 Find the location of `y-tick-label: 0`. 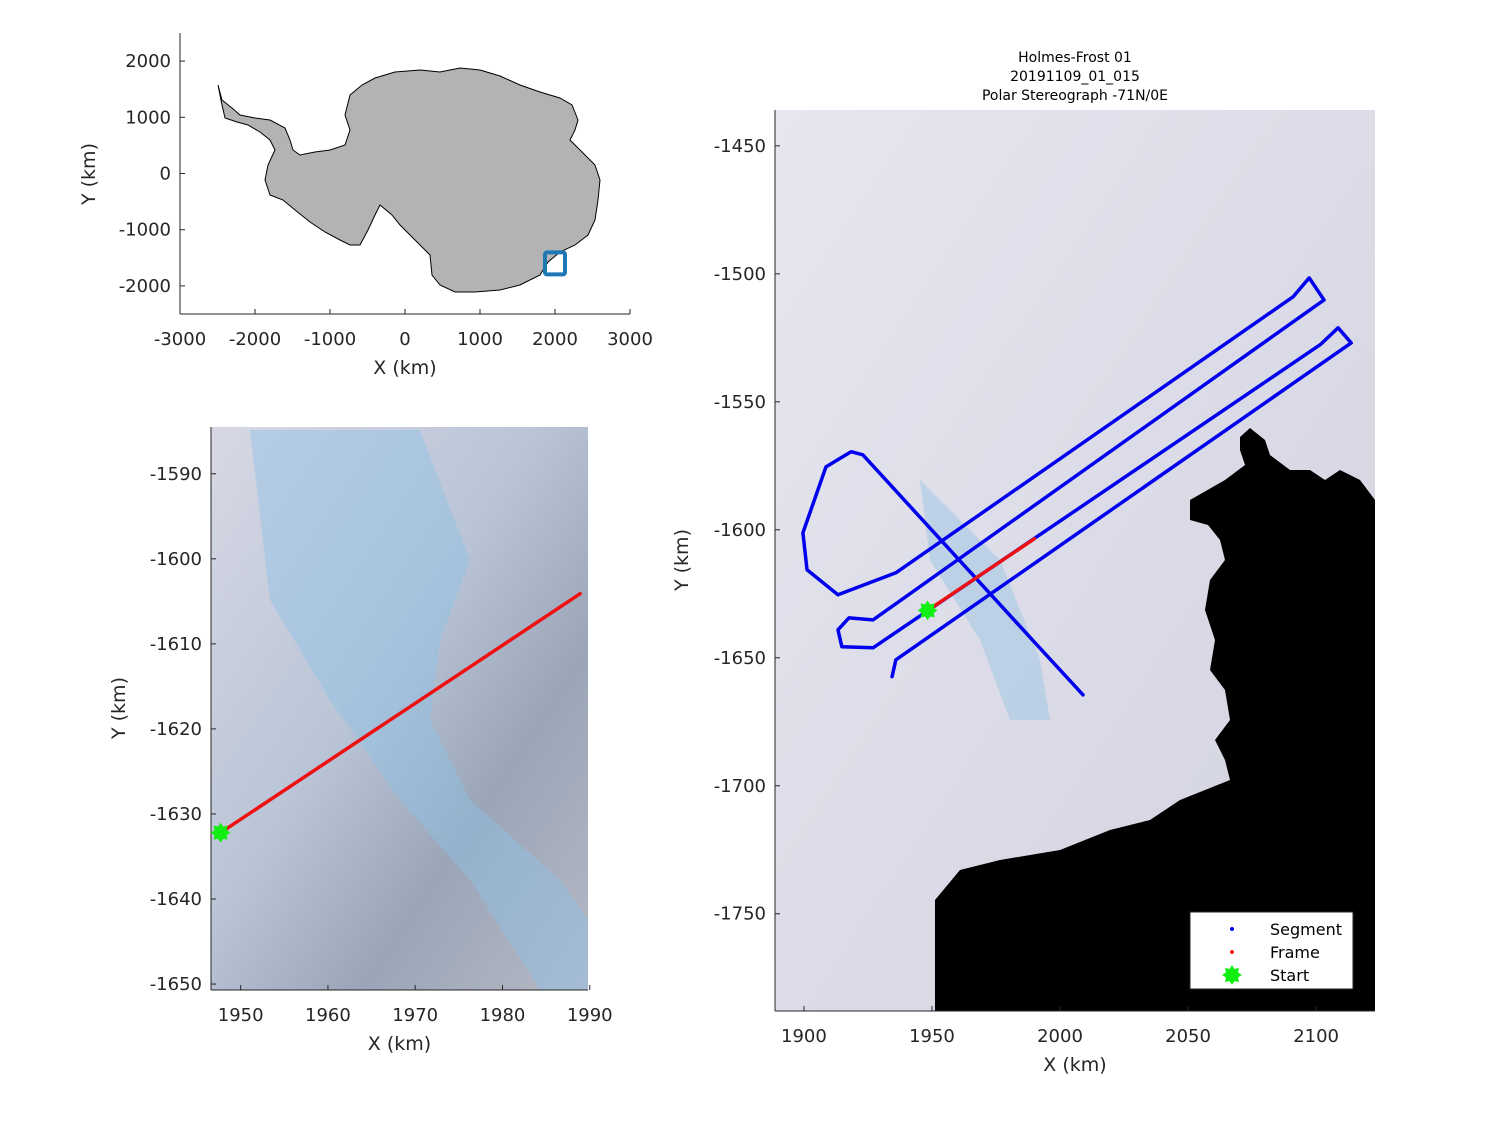

y-tick-label: 0 is located at coordinates (165, 174).